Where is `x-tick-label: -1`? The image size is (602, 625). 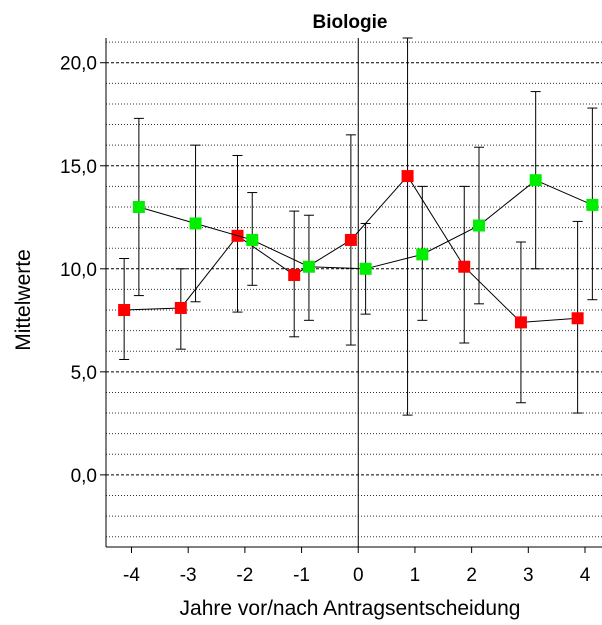 x-tick-label: -1 is located at coordinates (301, 575).